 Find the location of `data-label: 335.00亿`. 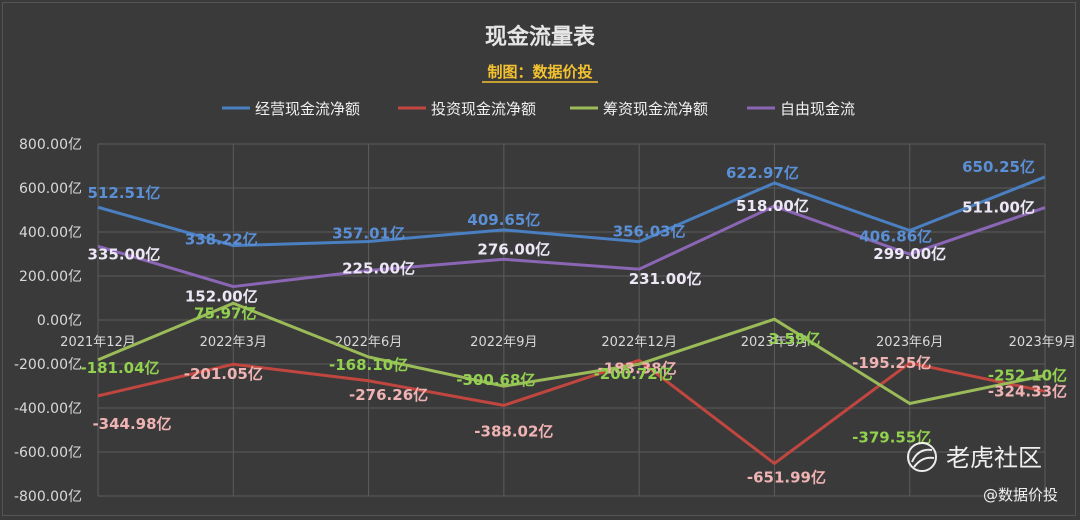

data-label: 335.00亿 is located at coordinates (124, 254).